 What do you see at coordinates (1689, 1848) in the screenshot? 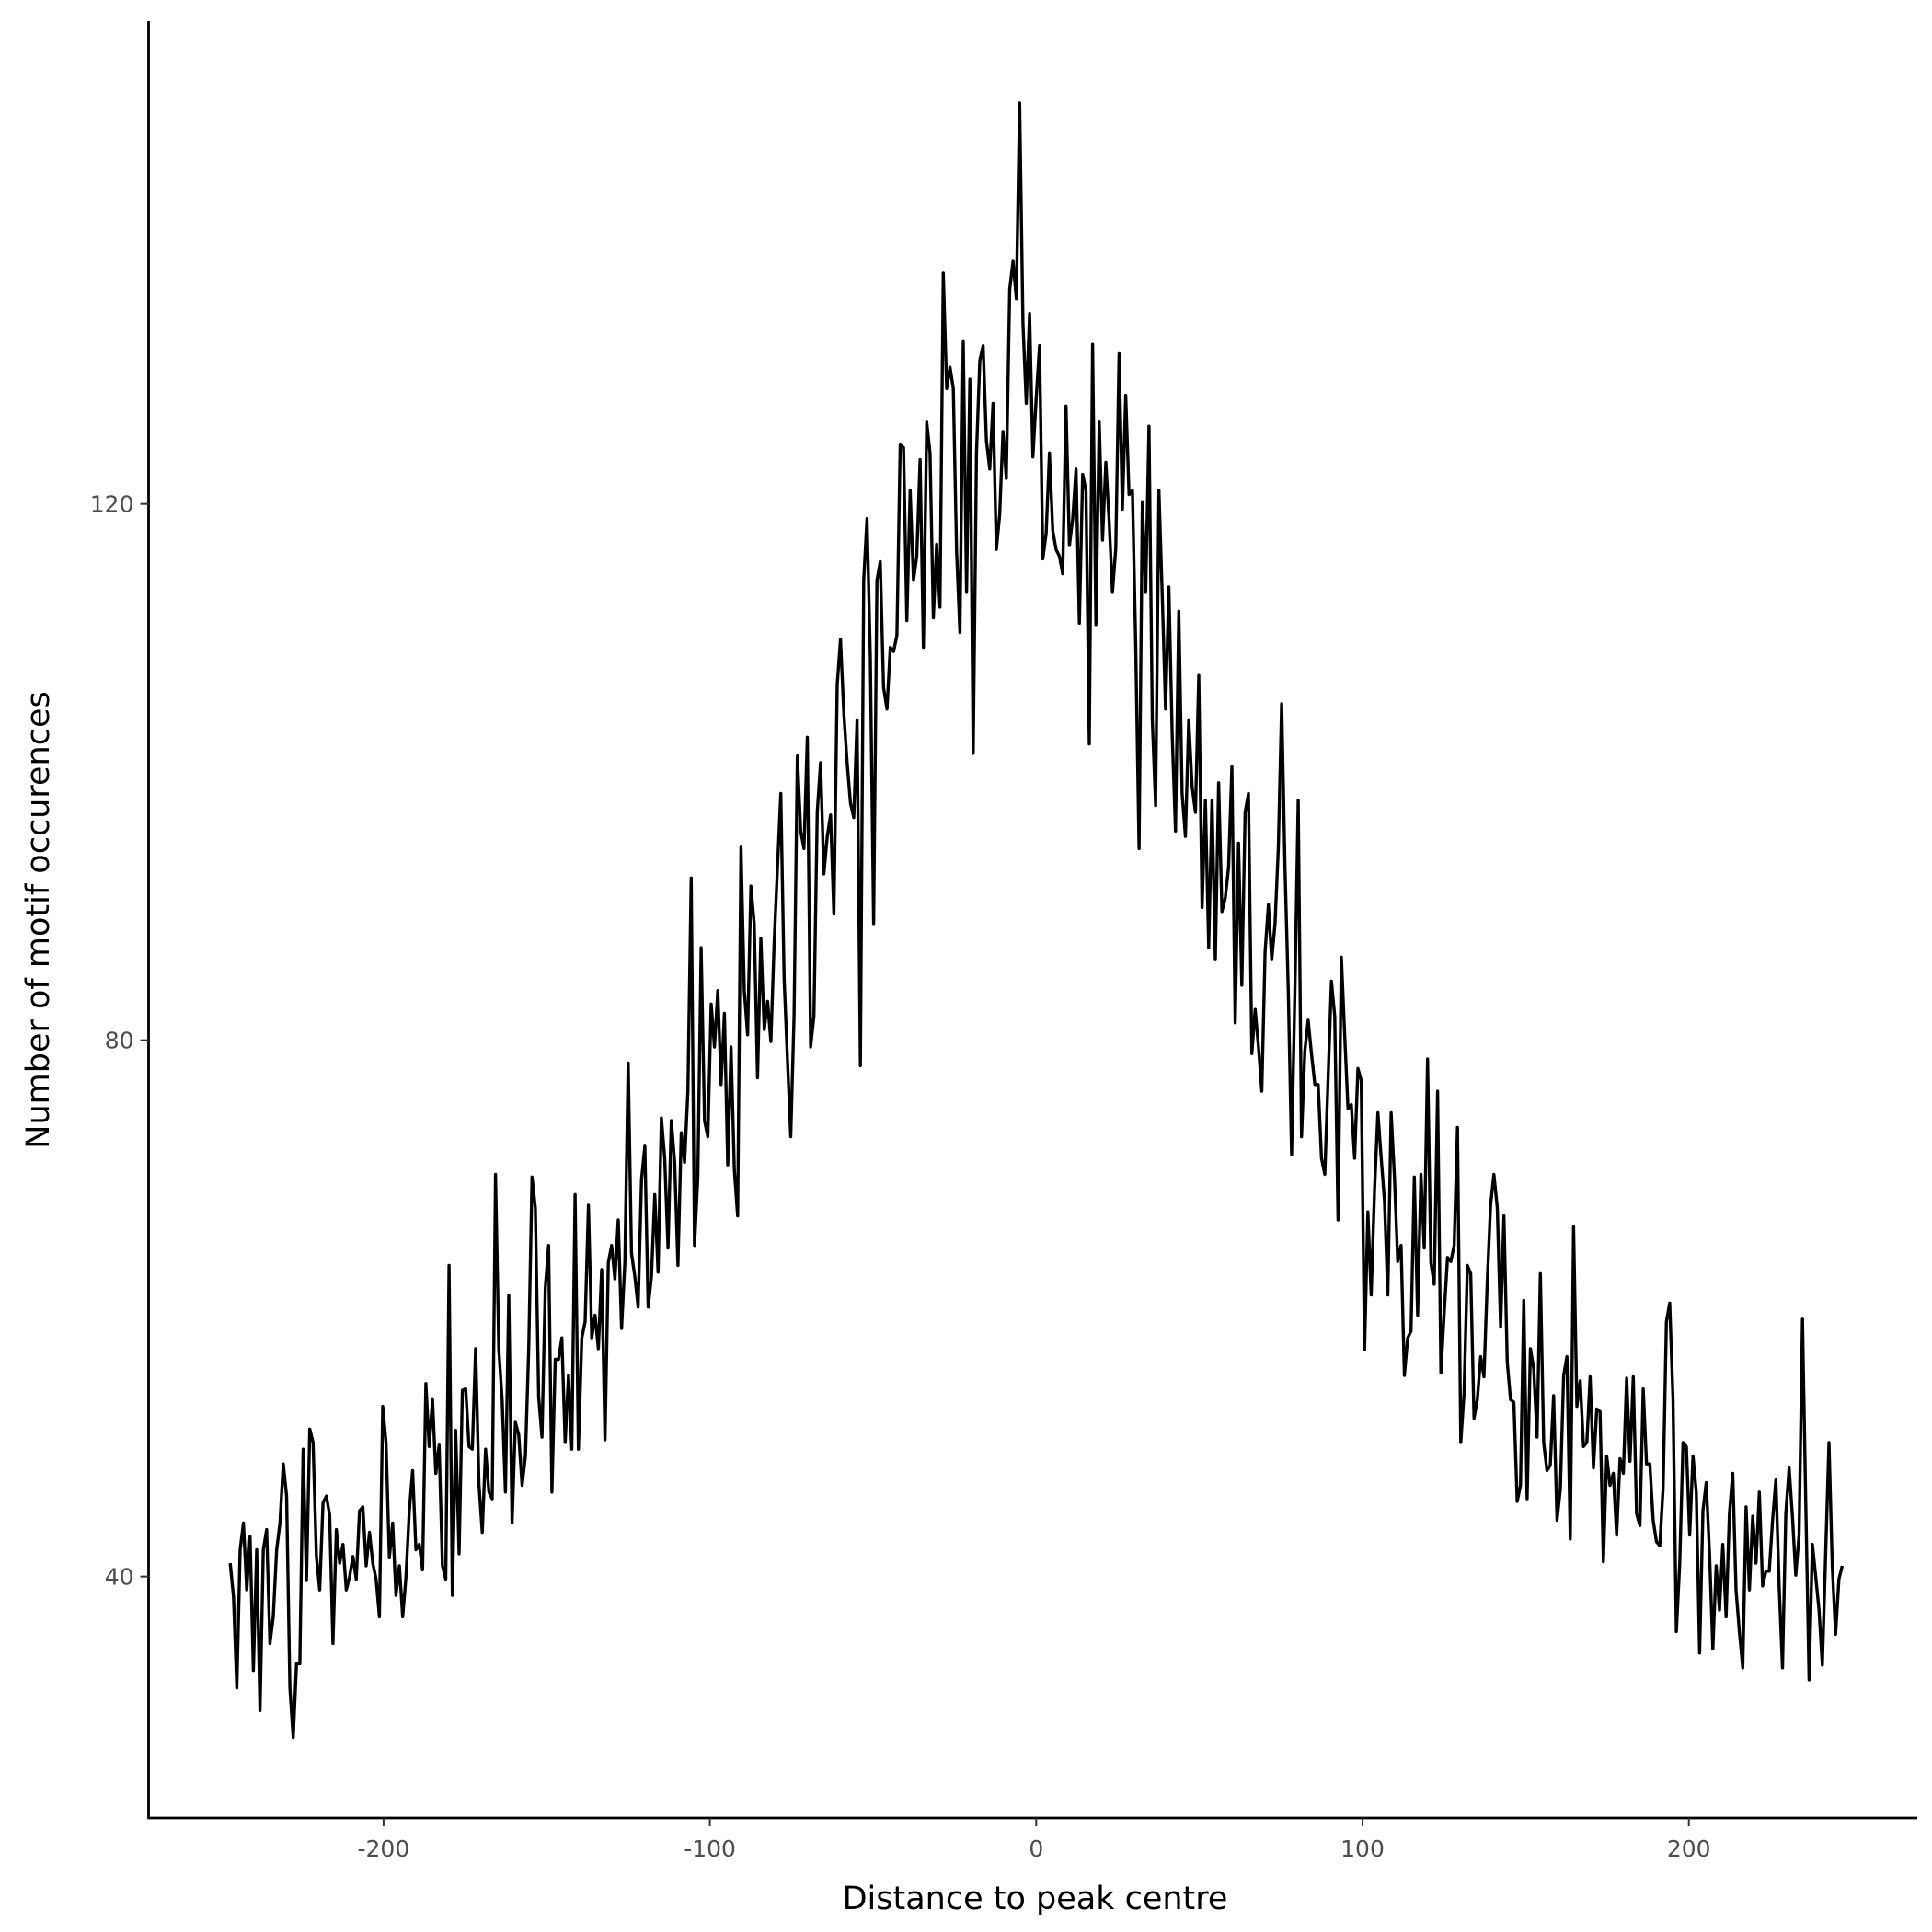
I see `x-tick-label: 200` at bounding box center [1689, 1848].